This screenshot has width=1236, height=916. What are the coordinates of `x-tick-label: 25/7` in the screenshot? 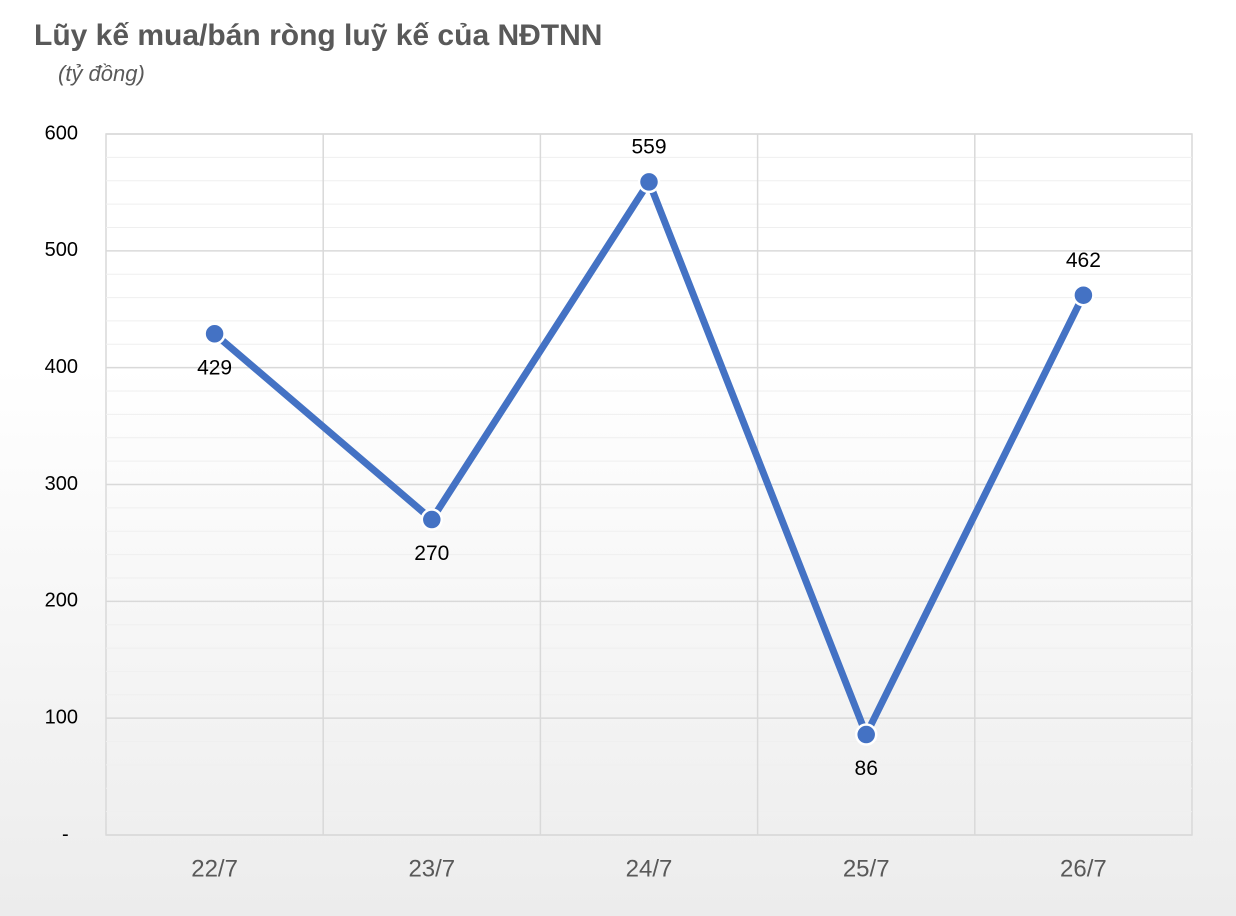 It's located at (866, 868).